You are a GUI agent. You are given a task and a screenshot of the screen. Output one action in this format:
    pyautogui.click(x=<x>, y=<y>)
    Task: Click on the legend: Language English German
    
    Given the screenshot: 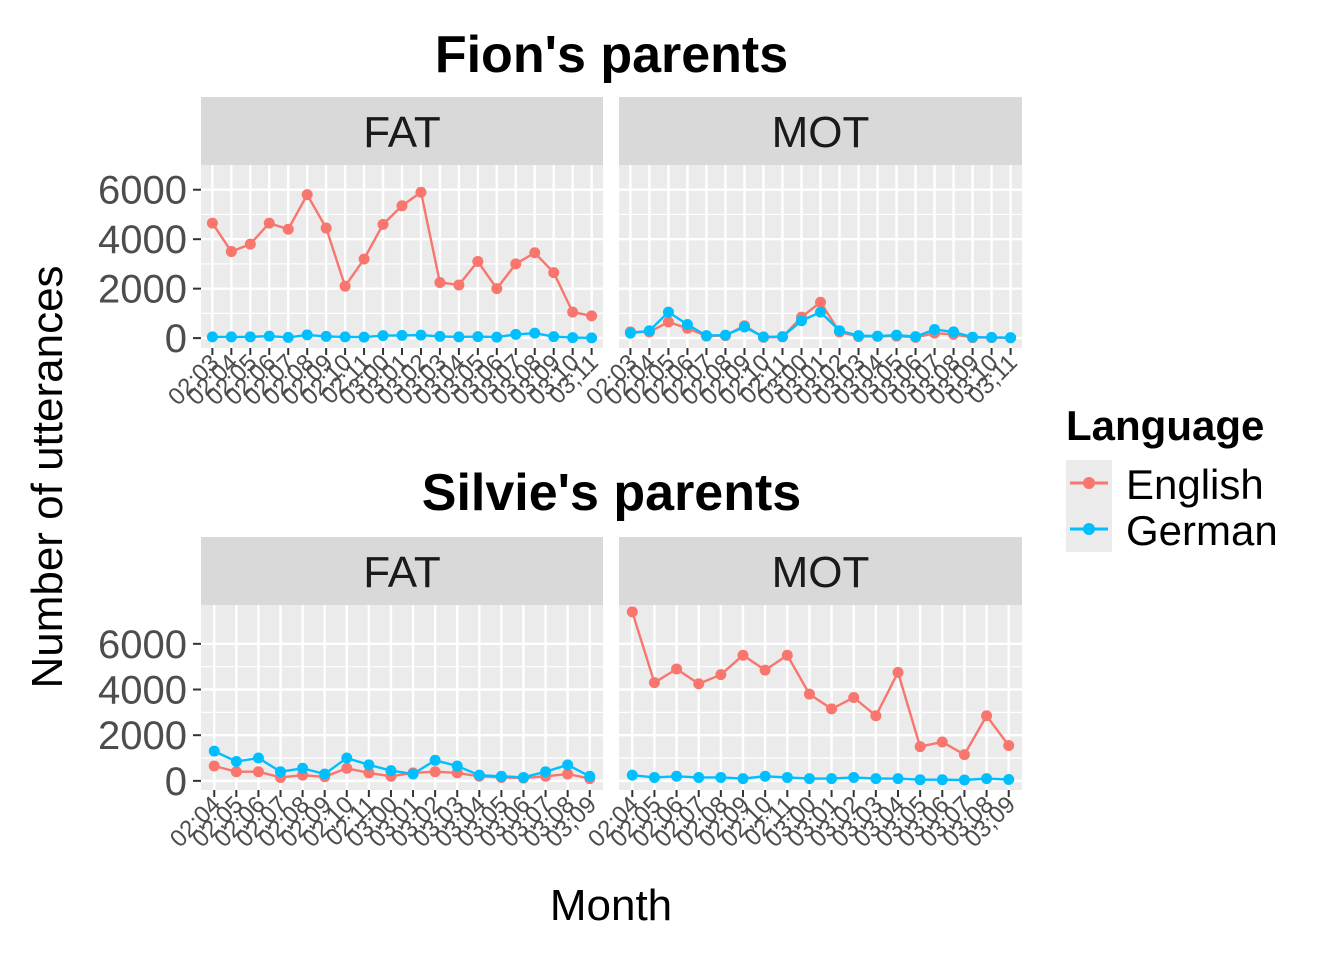 What is the action you would take?
    pyautogui.click(x=1172, y=478)
    